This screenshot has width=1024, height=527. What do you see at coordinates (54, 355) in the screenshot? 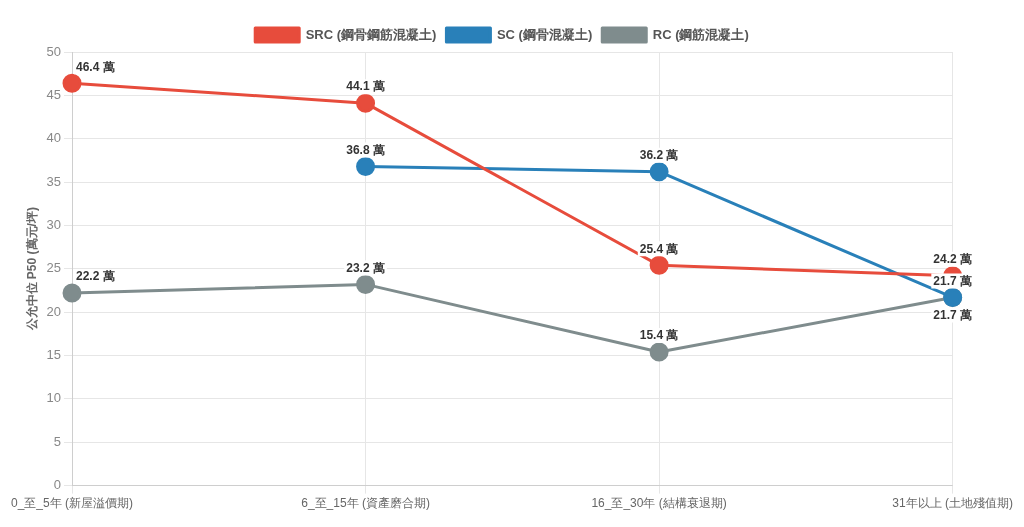
I see `y-tick-label: 15` at bounding box center [54, 355].